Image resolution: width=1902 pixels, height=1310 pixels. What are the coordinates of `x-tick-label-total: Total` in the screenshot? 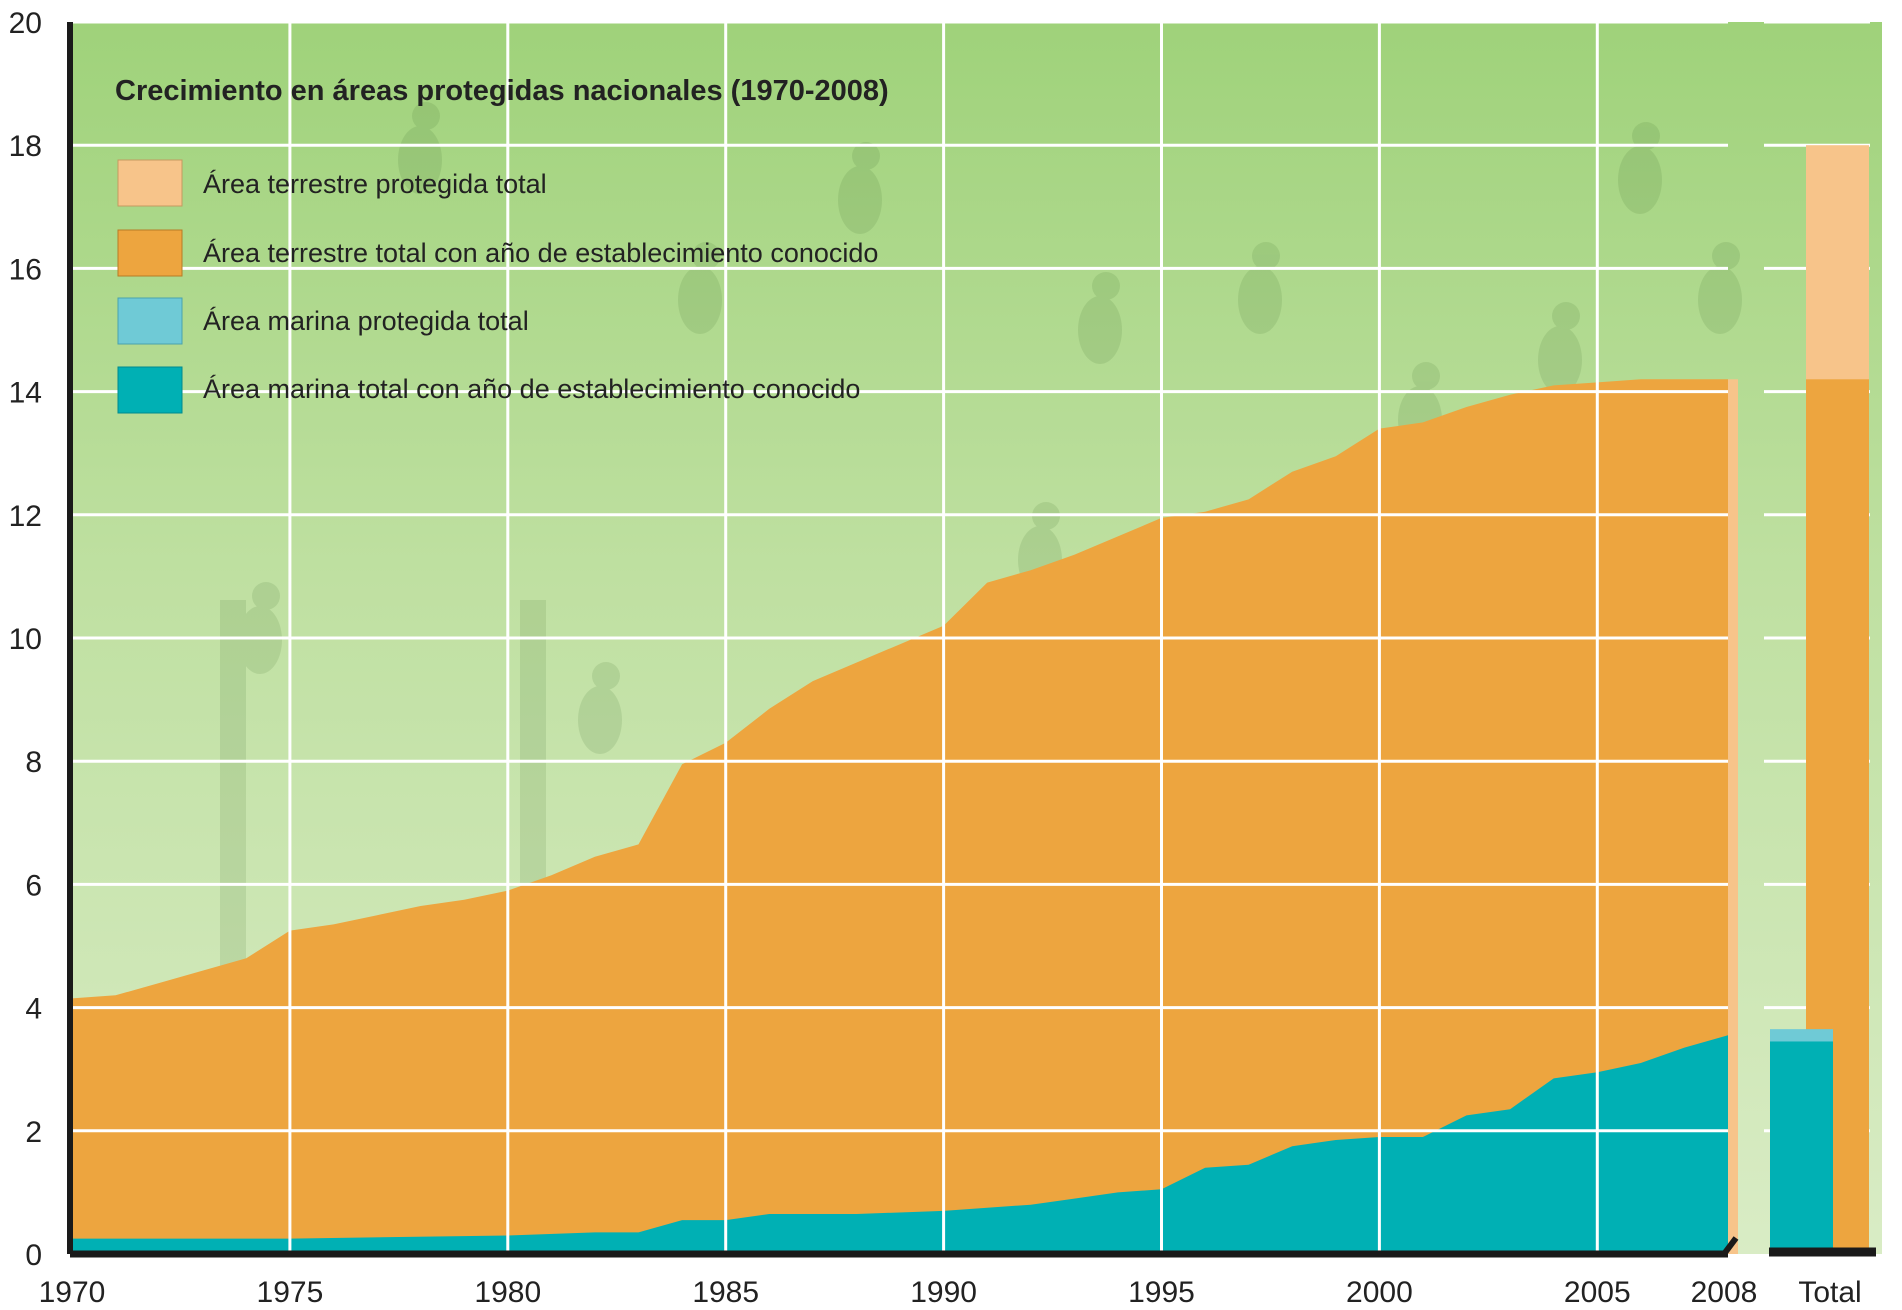 It's located at (1829, 1292).